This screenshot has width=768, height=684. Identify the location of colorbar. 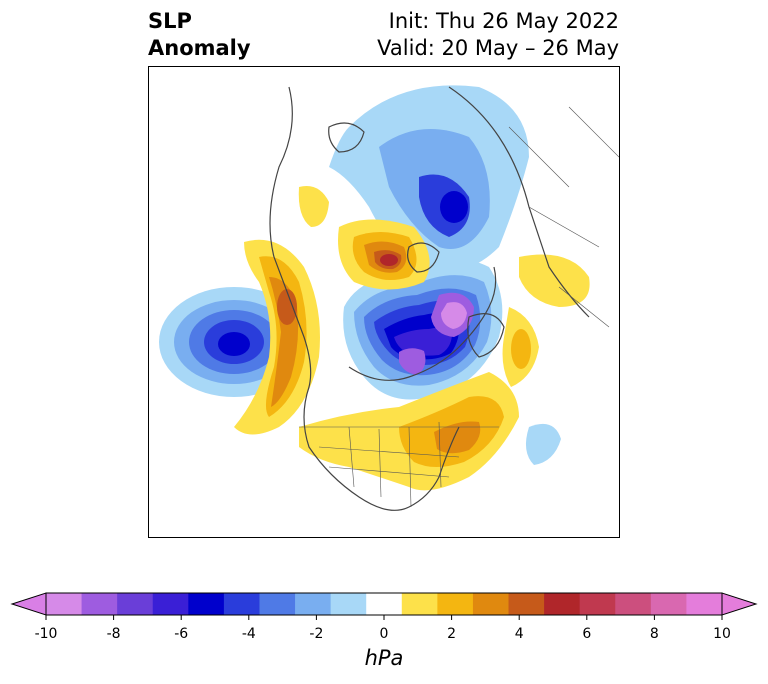
(384, 630).